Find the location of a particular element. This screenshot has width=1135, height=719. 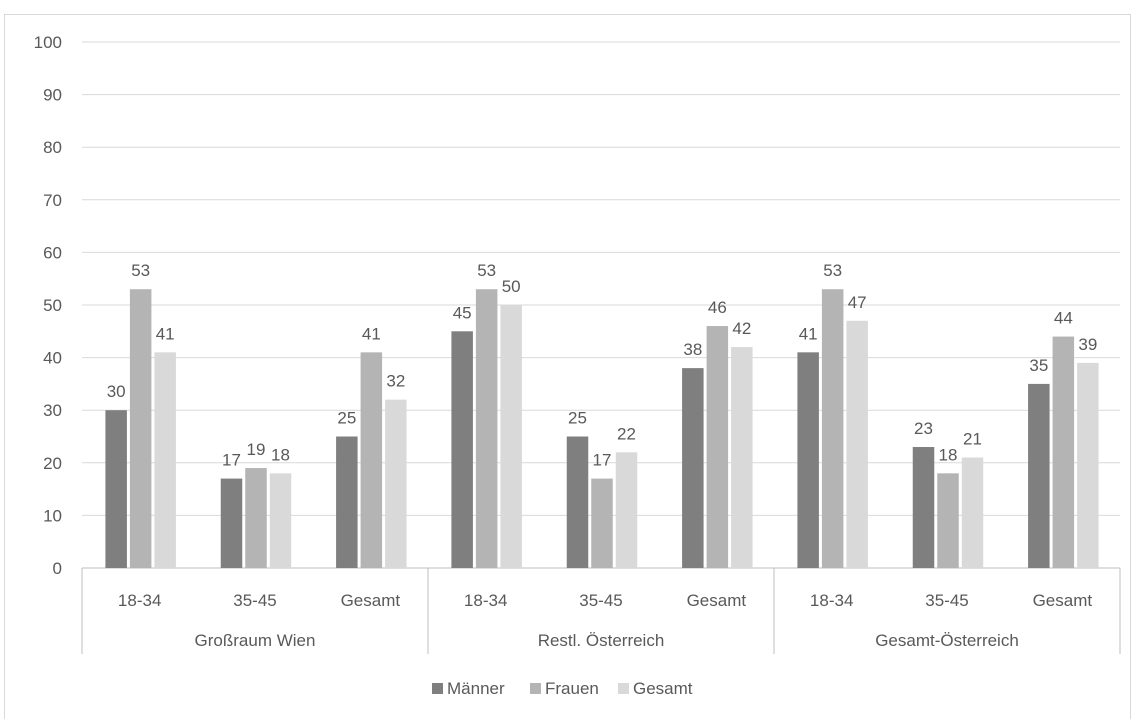

y-tick-label: 40 is located at coordinates (52, 358).